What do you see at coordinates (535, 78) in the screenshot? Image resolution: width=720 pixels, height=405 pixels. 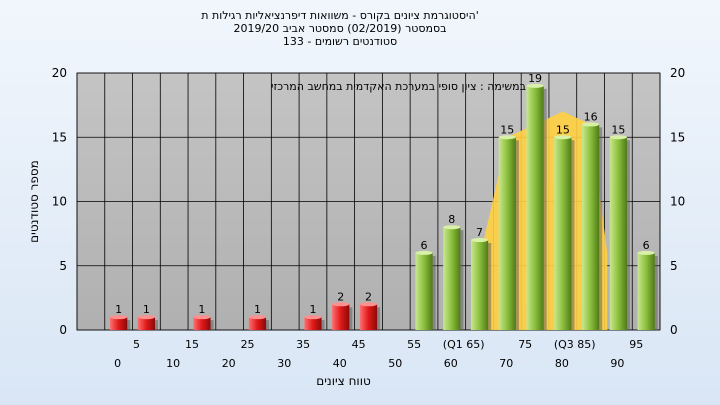 I see `bar-value-label: 19` at bounding box center [535, 78].